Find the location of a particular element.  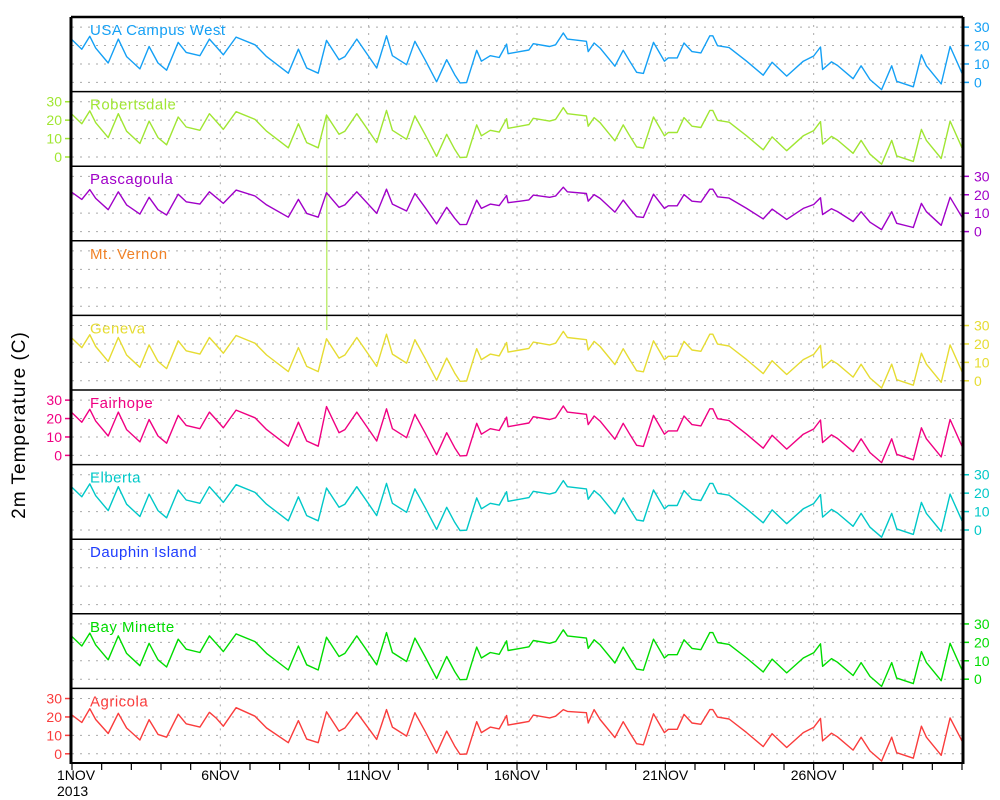

panel-fairhope: 0 10 20 30 Fairhope is located at coordinates (504, 428).